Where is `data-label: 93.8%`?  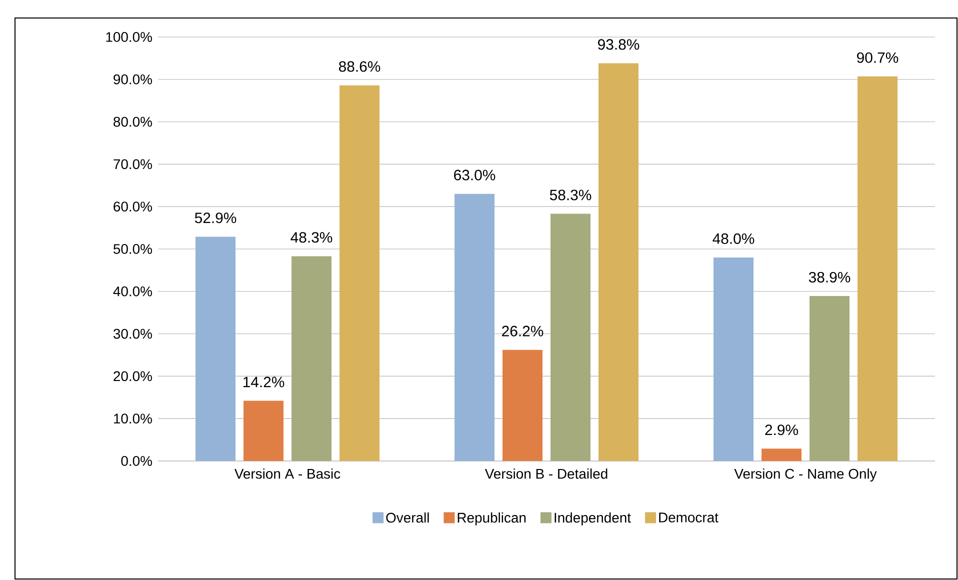 data-label: 93.8% is located at coordinates (619, 44).